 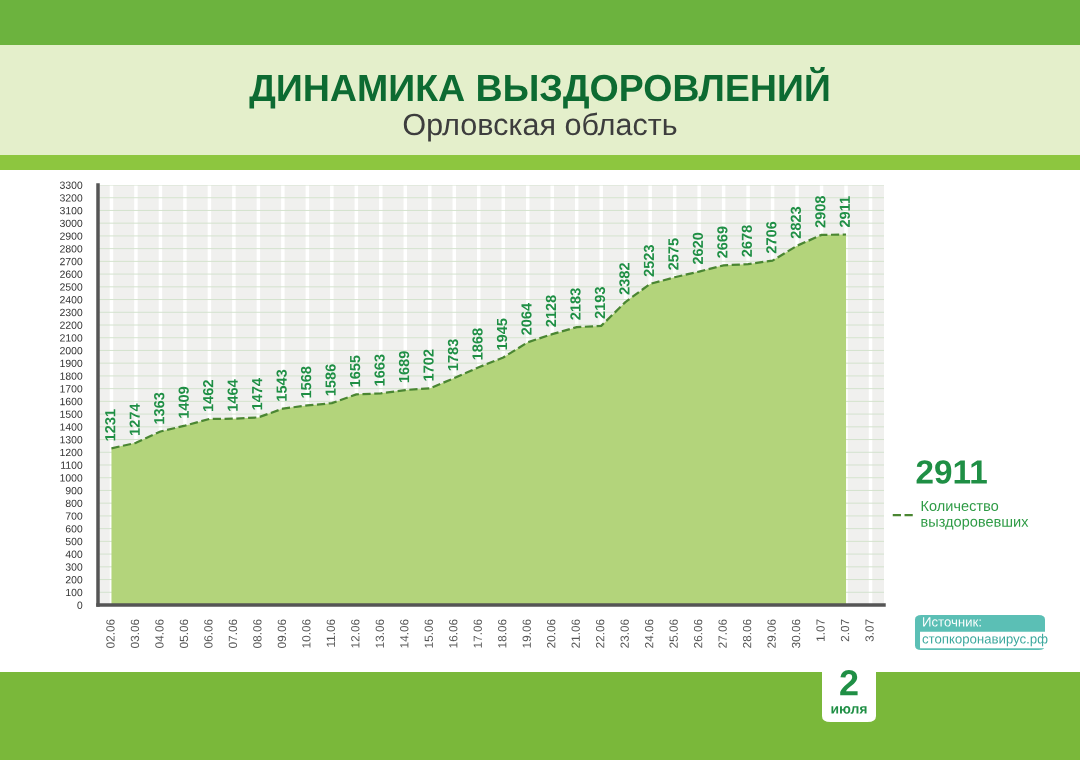 What do you see at coordinates (233, 633) in the screenshot?
I see `x-tick-label: 07.06` at bounding box center [233, 633].